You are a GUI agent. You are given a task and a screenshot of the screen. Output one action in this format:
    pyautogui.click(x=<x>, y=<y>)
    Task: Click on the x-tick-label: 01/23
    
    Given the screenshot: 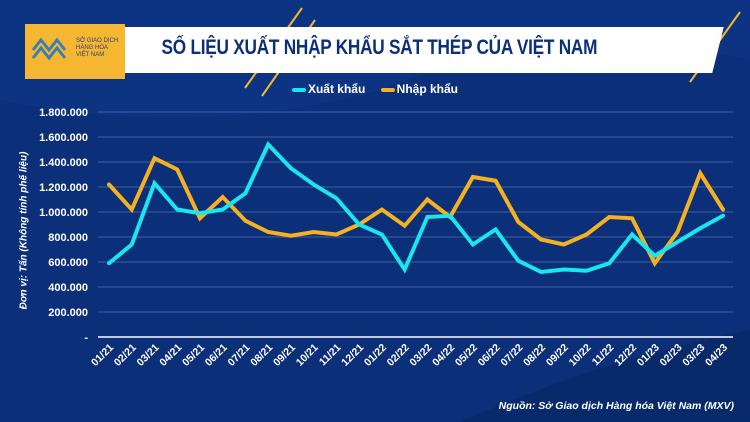 What is the action you would take?
    pyautogui.click(x=648, y=355)
    